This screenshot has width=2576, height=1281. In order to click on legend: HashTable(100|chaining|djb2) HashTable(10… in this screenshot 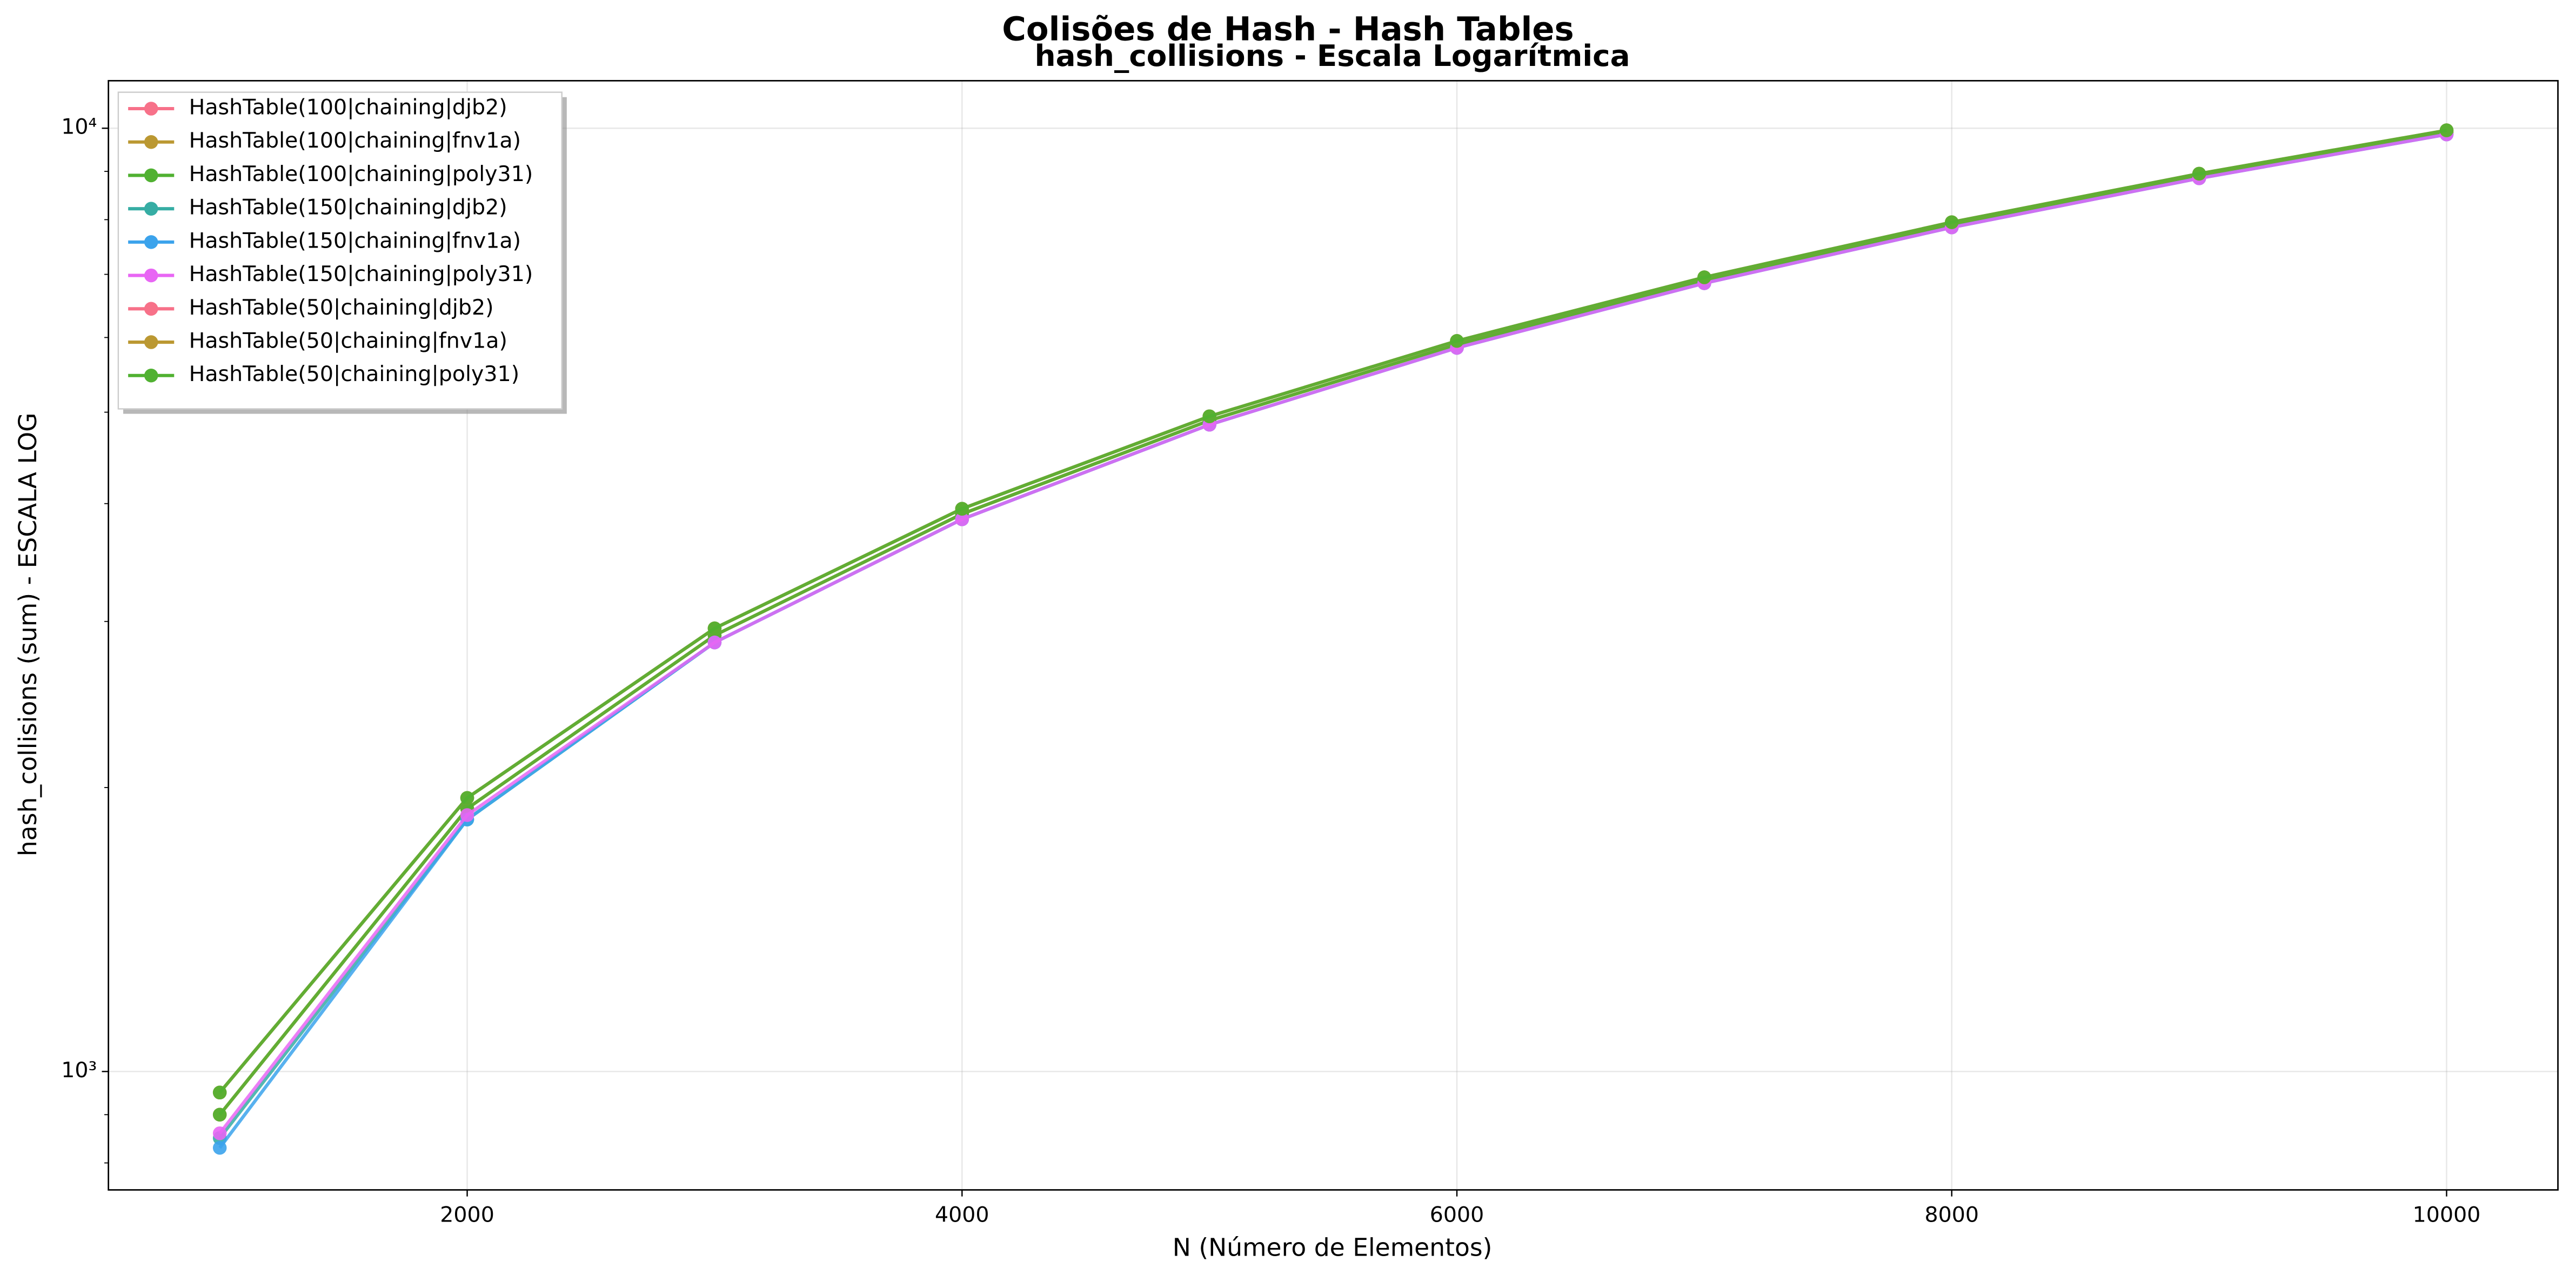, I will do `click(342, 252)`.